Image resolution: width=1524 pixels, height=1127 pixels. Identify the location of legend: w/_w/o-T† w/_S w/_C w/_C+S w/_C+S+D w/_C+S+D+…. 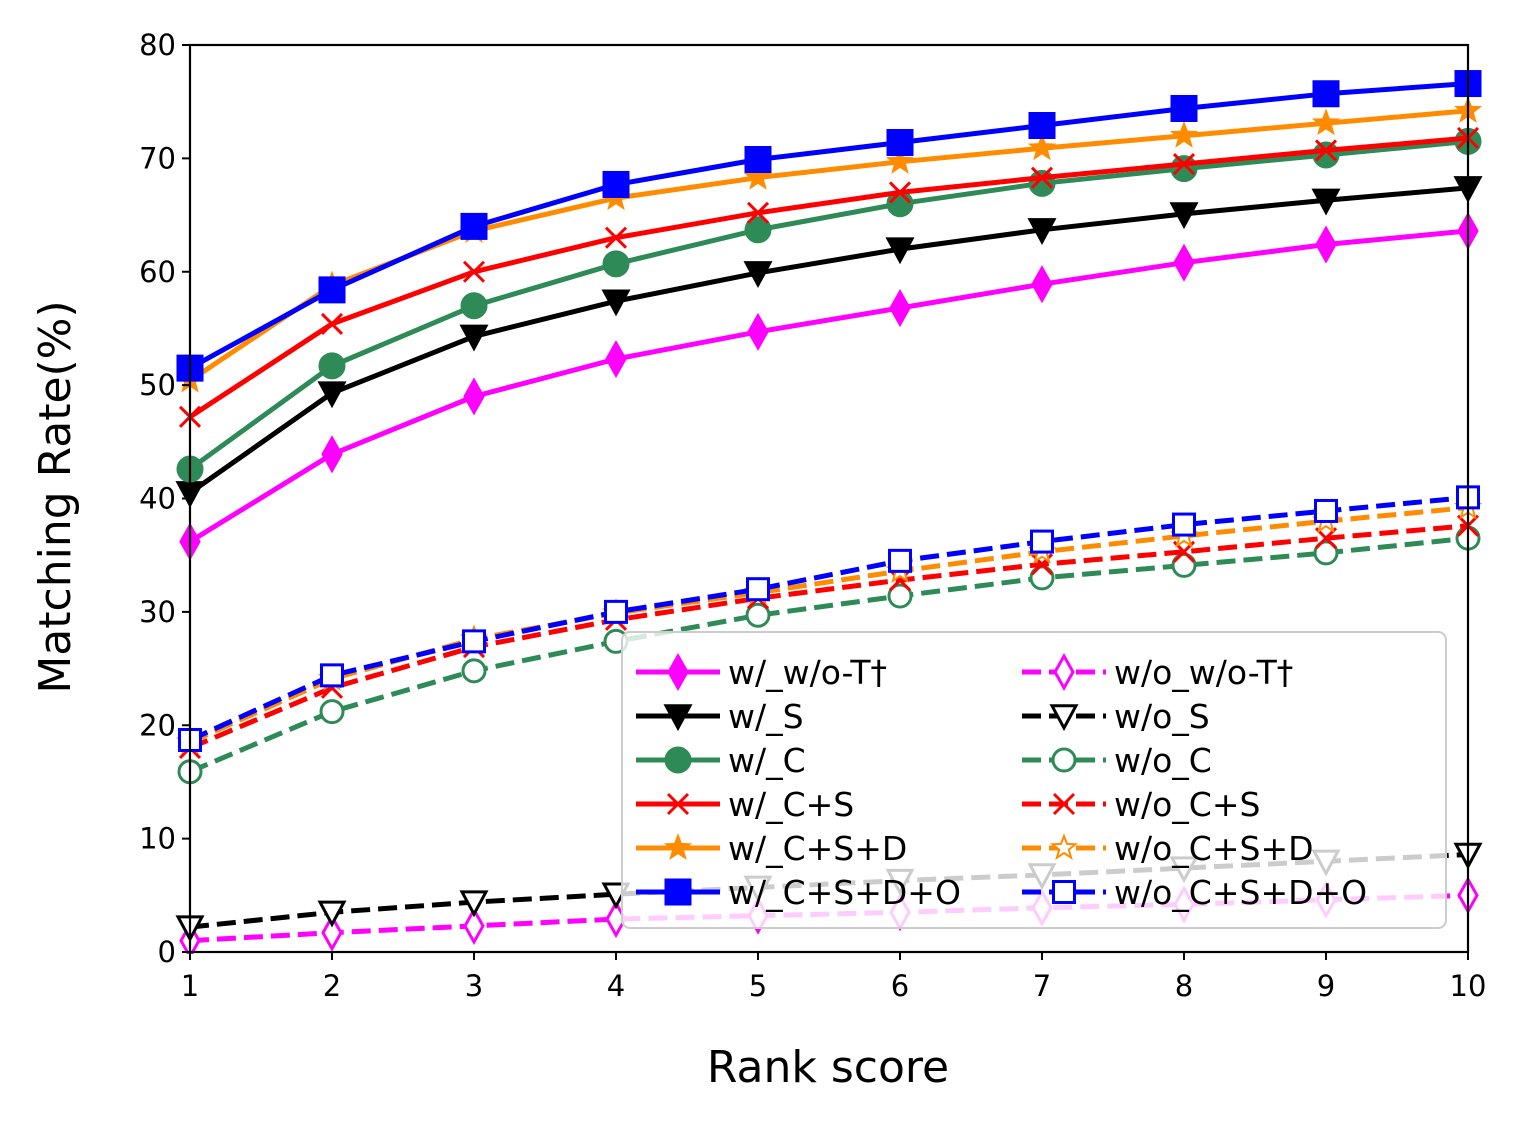
(1034, 780).